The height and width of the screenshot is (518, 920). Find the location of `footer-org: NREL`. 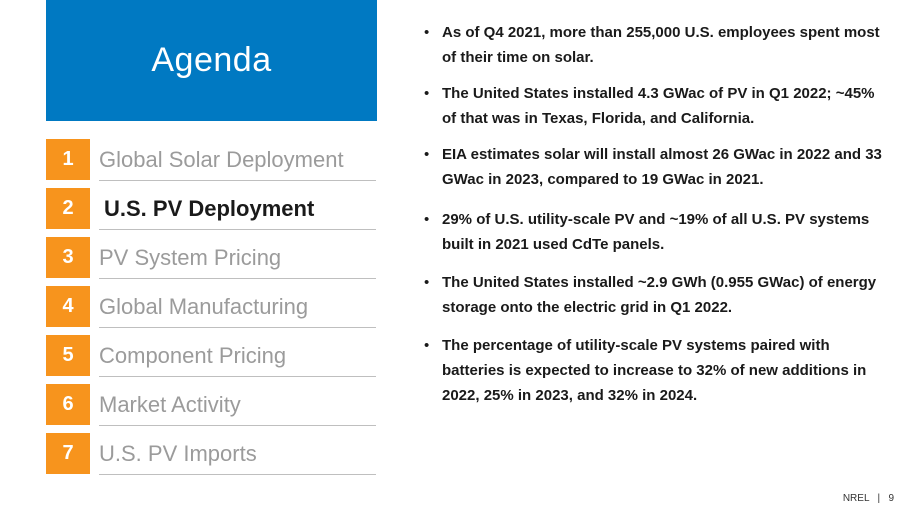

footer-org: NREL is located at coordinates (856, 498).